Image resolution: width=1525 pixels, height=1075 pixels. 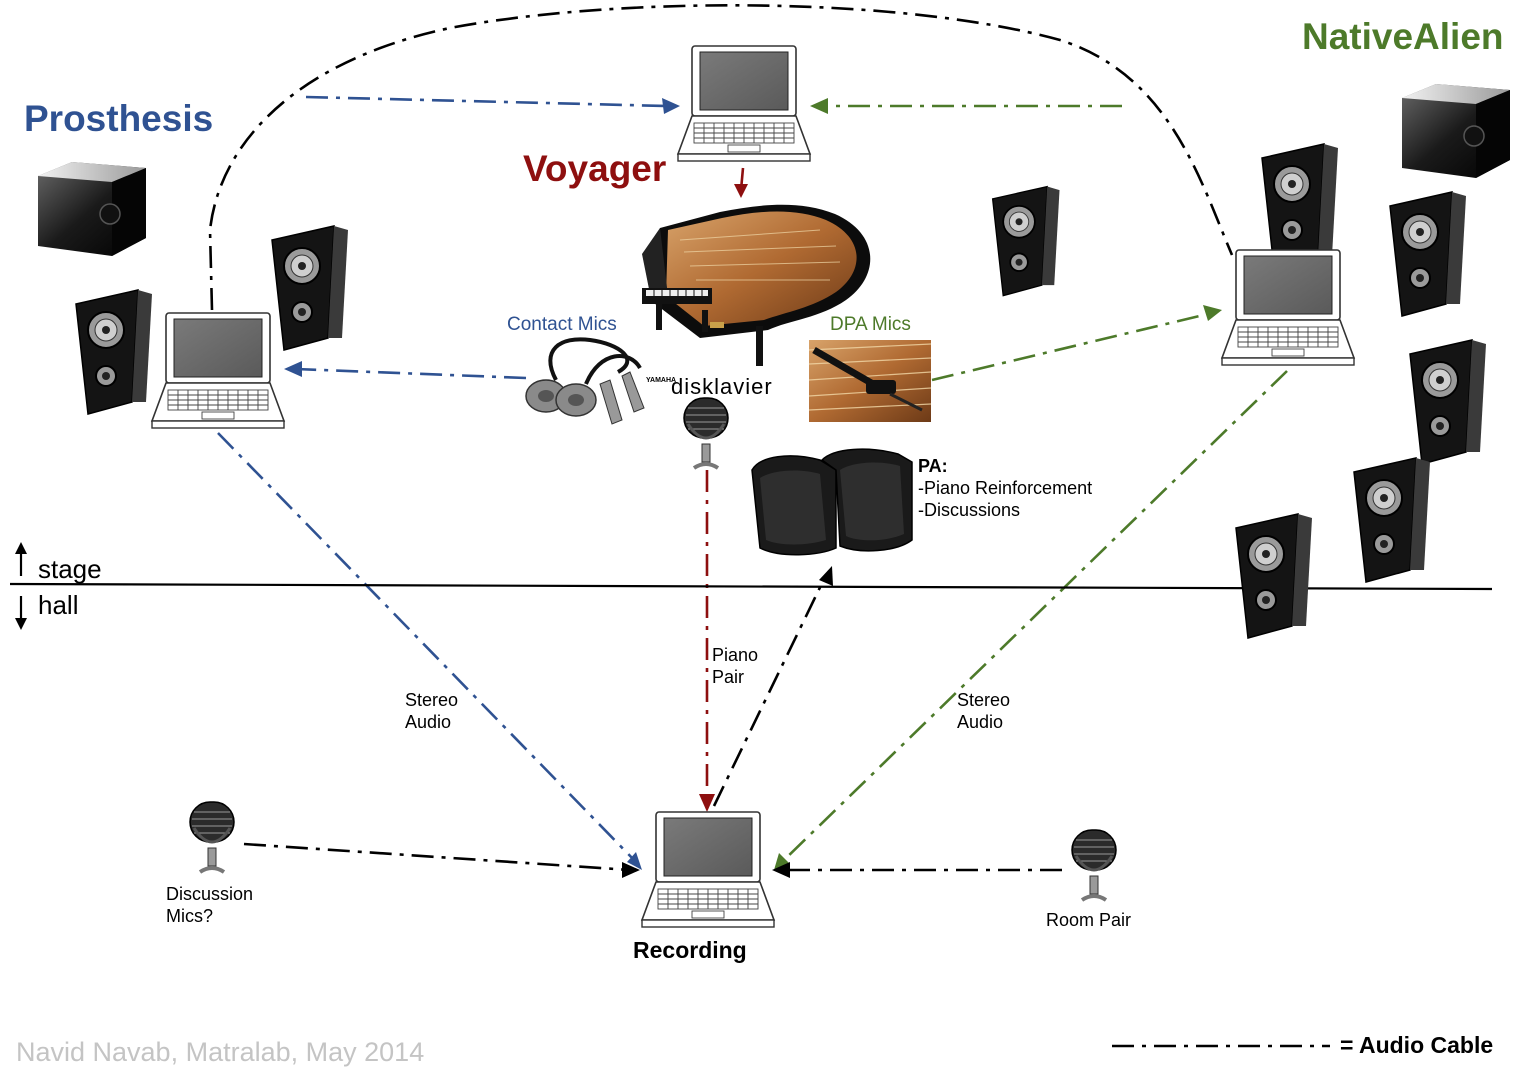 What do you see at coordinates (210, 894) in the screenshot?
I see `discussion-line1: Discussion` at bounding box center [210, 894].